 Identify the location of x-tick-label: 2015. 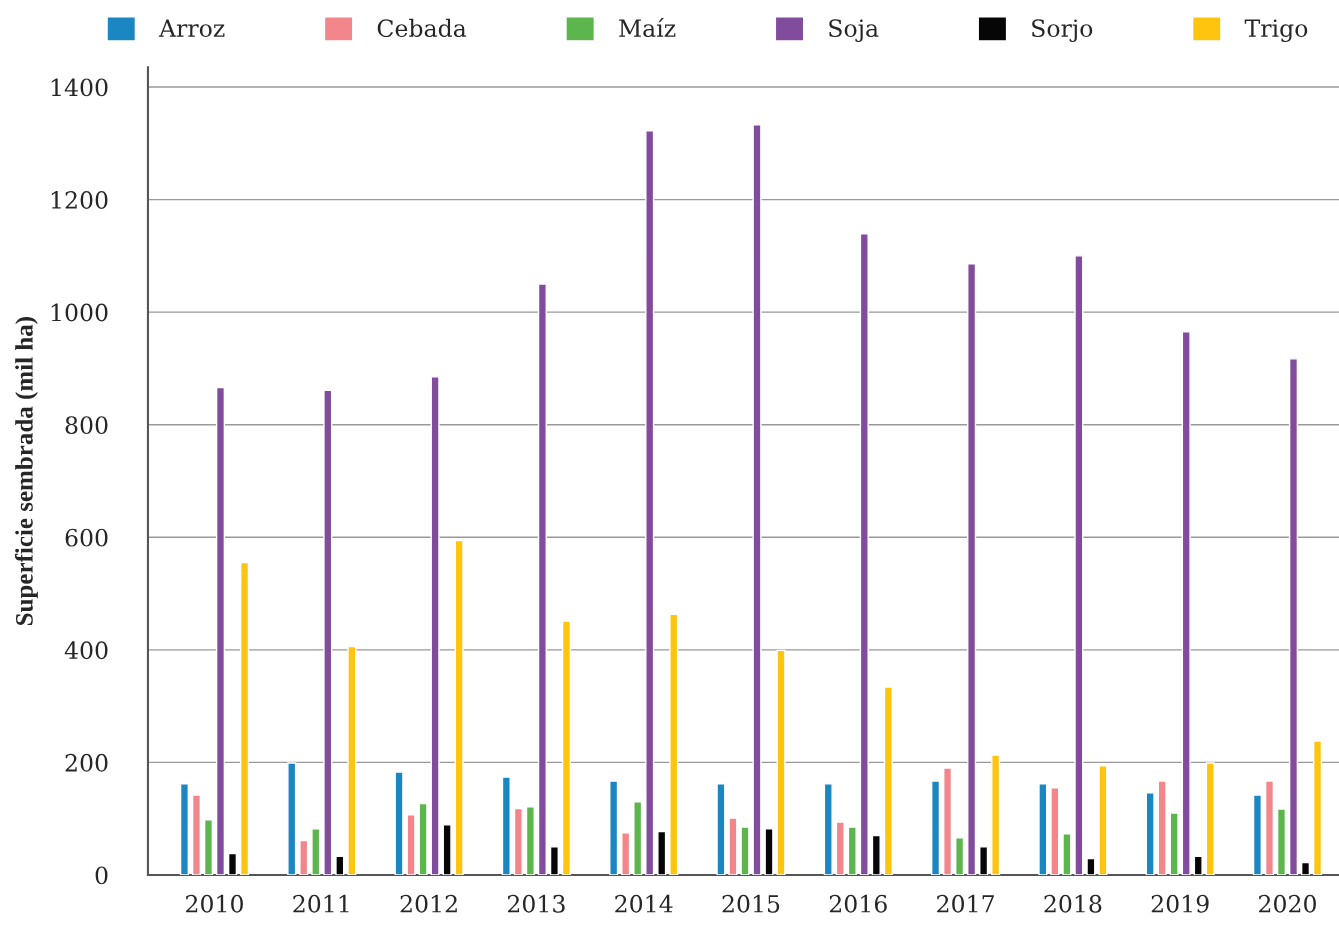
(751, 903).